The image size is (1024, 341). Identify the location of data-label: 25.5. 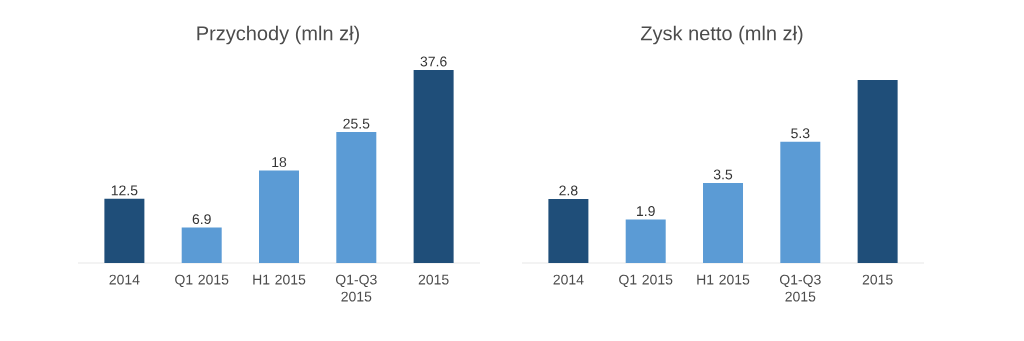
(356, 123).